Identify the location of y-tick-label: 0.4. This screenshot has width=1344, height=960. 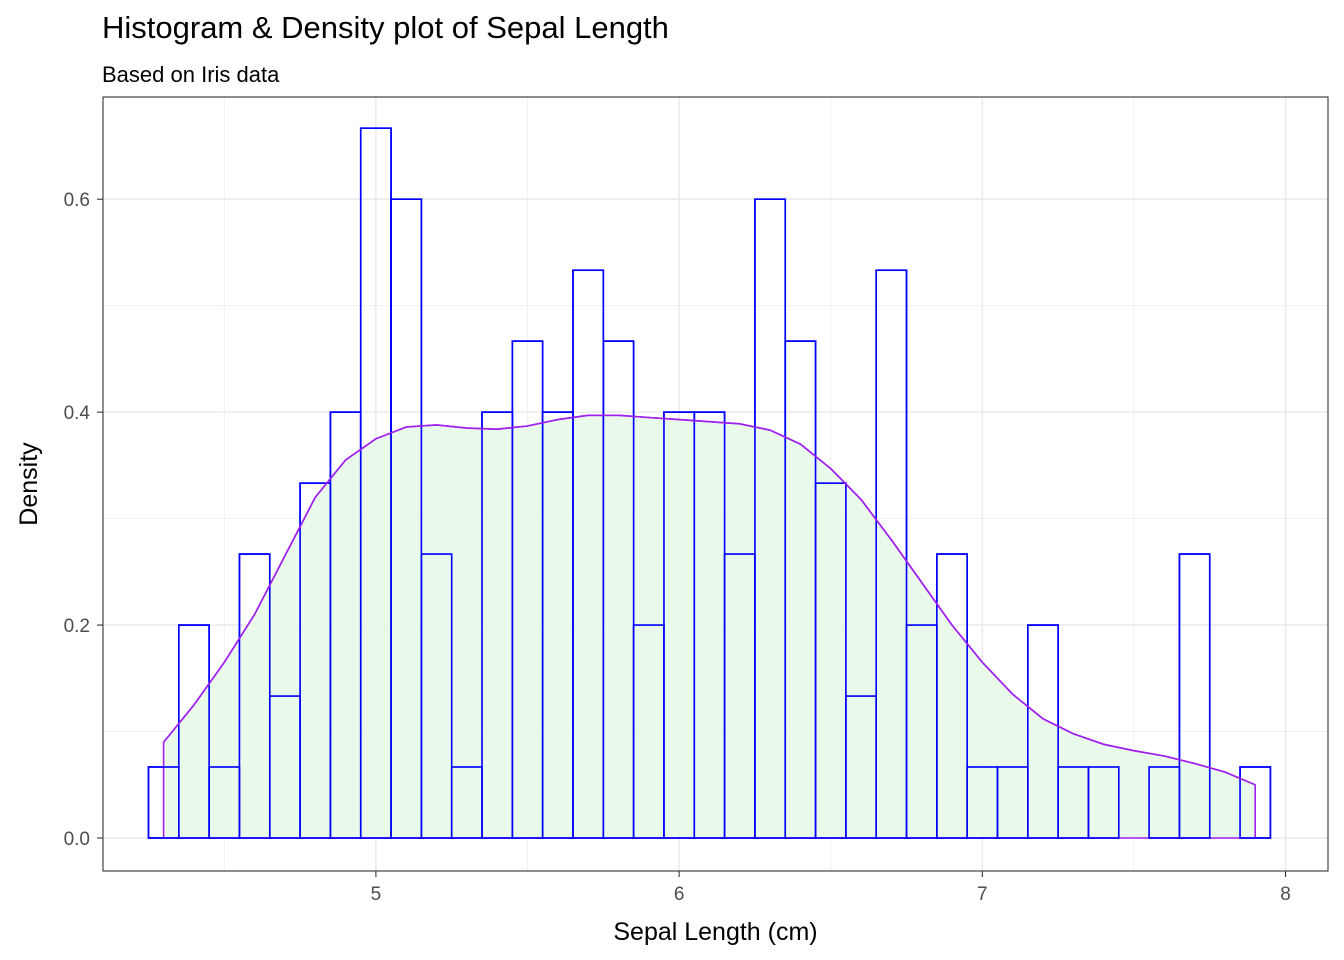
(77, 413).